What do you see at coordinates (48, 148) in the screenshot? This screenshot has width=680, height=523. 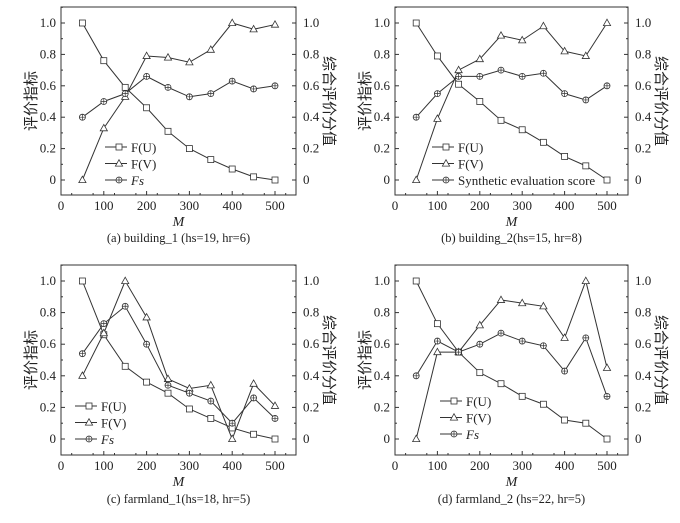 I see `y-tick-label: 0.2` at bounding box center [48, 148].